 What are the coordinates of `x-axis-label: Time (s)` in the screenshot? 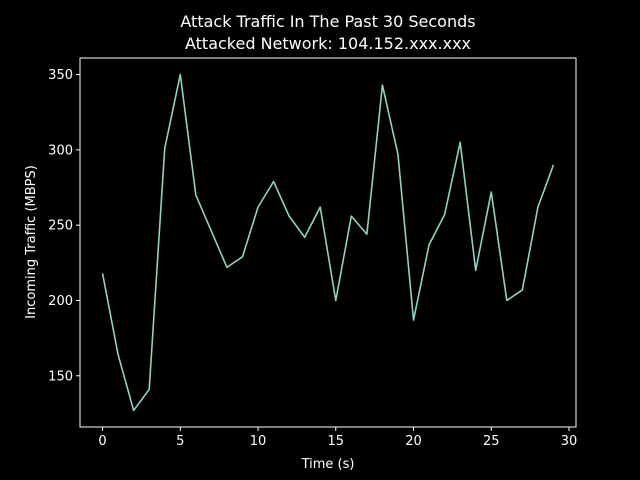 It's located at (328, 464).